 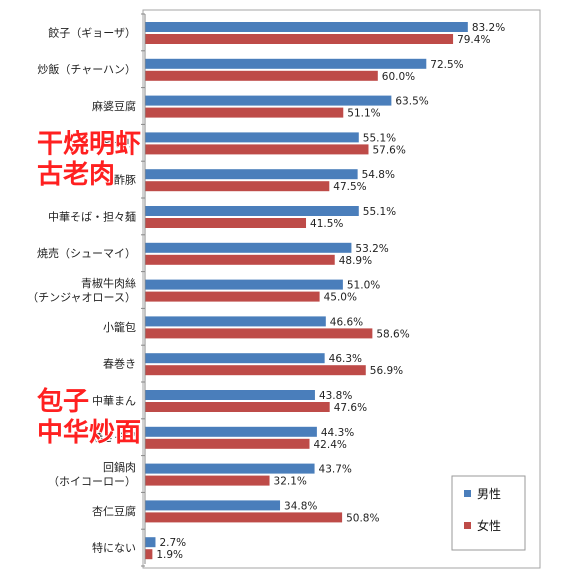 I want to click on category-label: 春巻き, so click(x=119, y=364).